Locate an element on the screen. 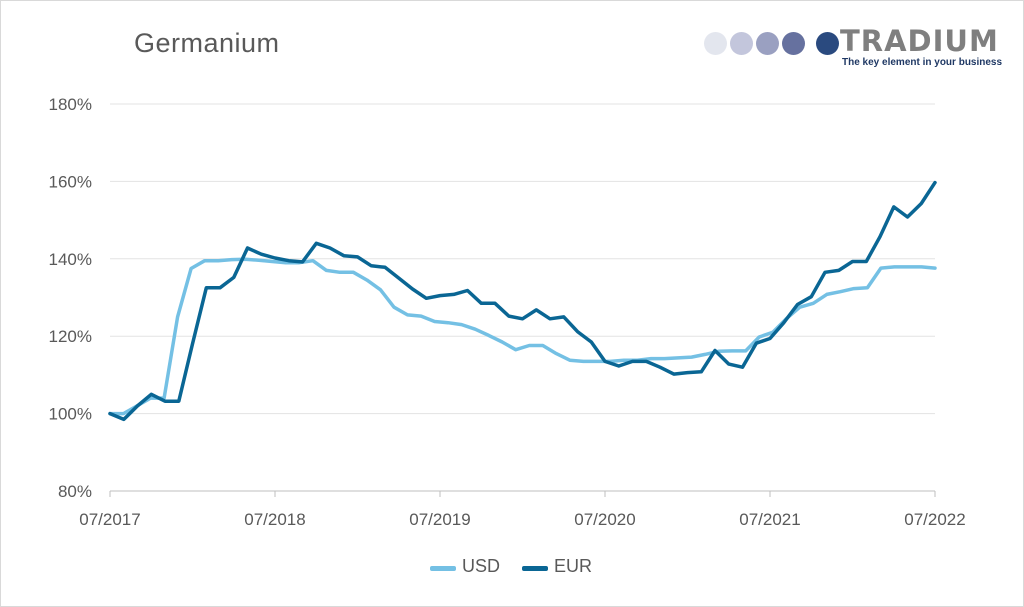 The width and height of the screenshot is (1024, 607). x-tick-label: 07/2020 is located at coordinates (604, 519).